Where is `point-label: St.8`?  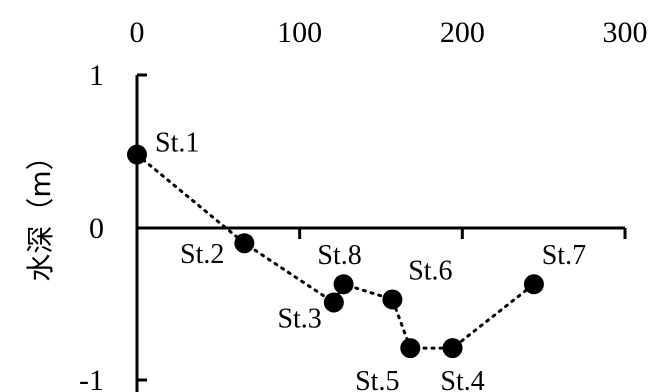 point-label: St.8 is located at coordinates (339, 255).